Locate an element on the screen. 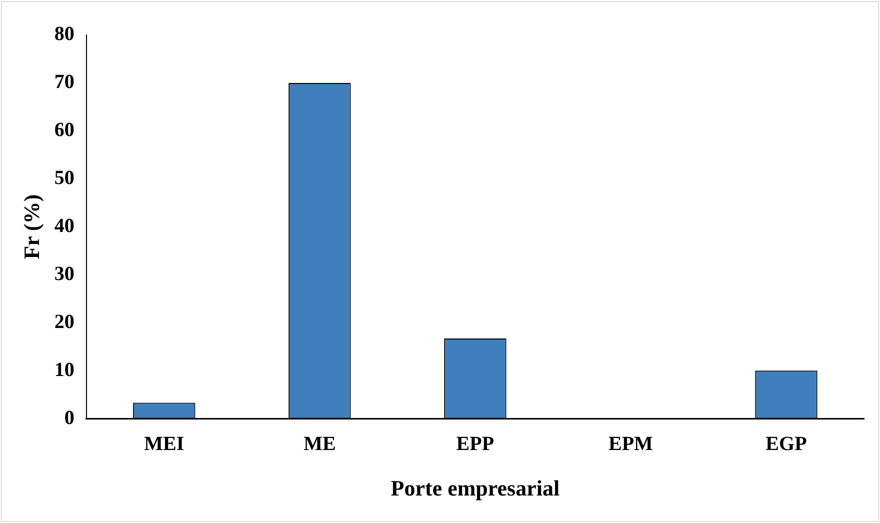 The height and width of the screenshot is (523, 880). y-tick-label: 80 is located at coordinates (64, 34).